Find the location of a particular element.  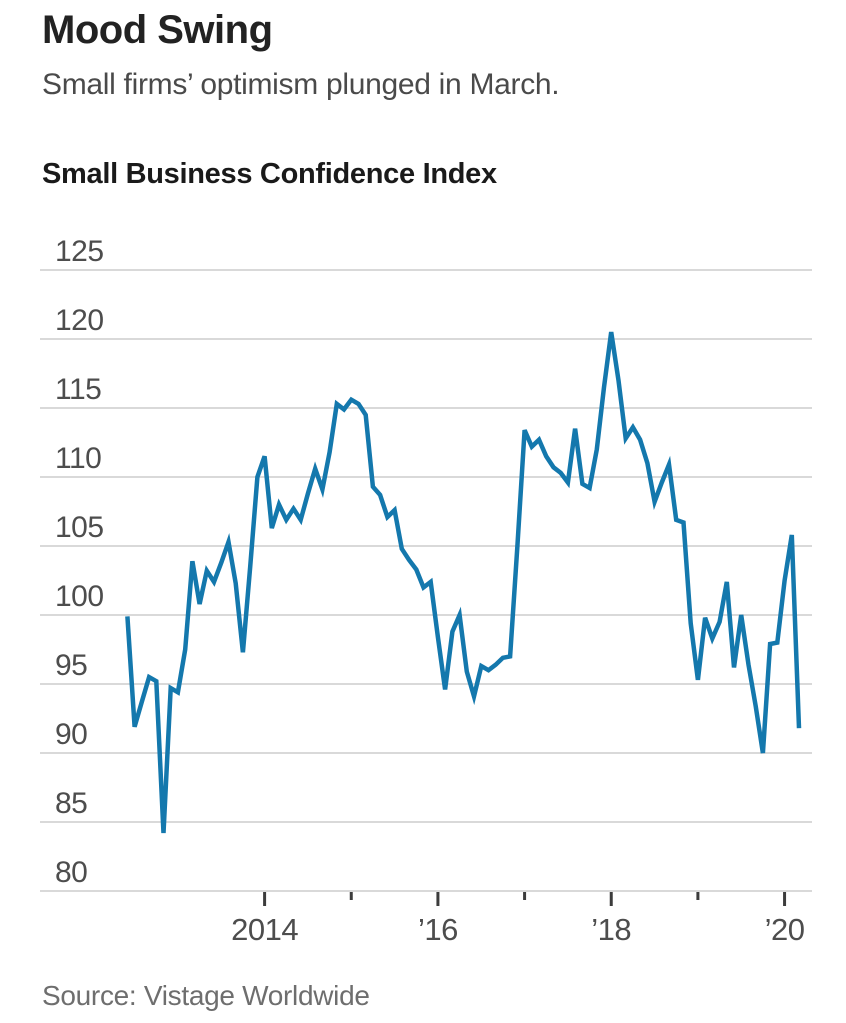

y-axis-label-95: 95 is located at coordinates (71, 665).